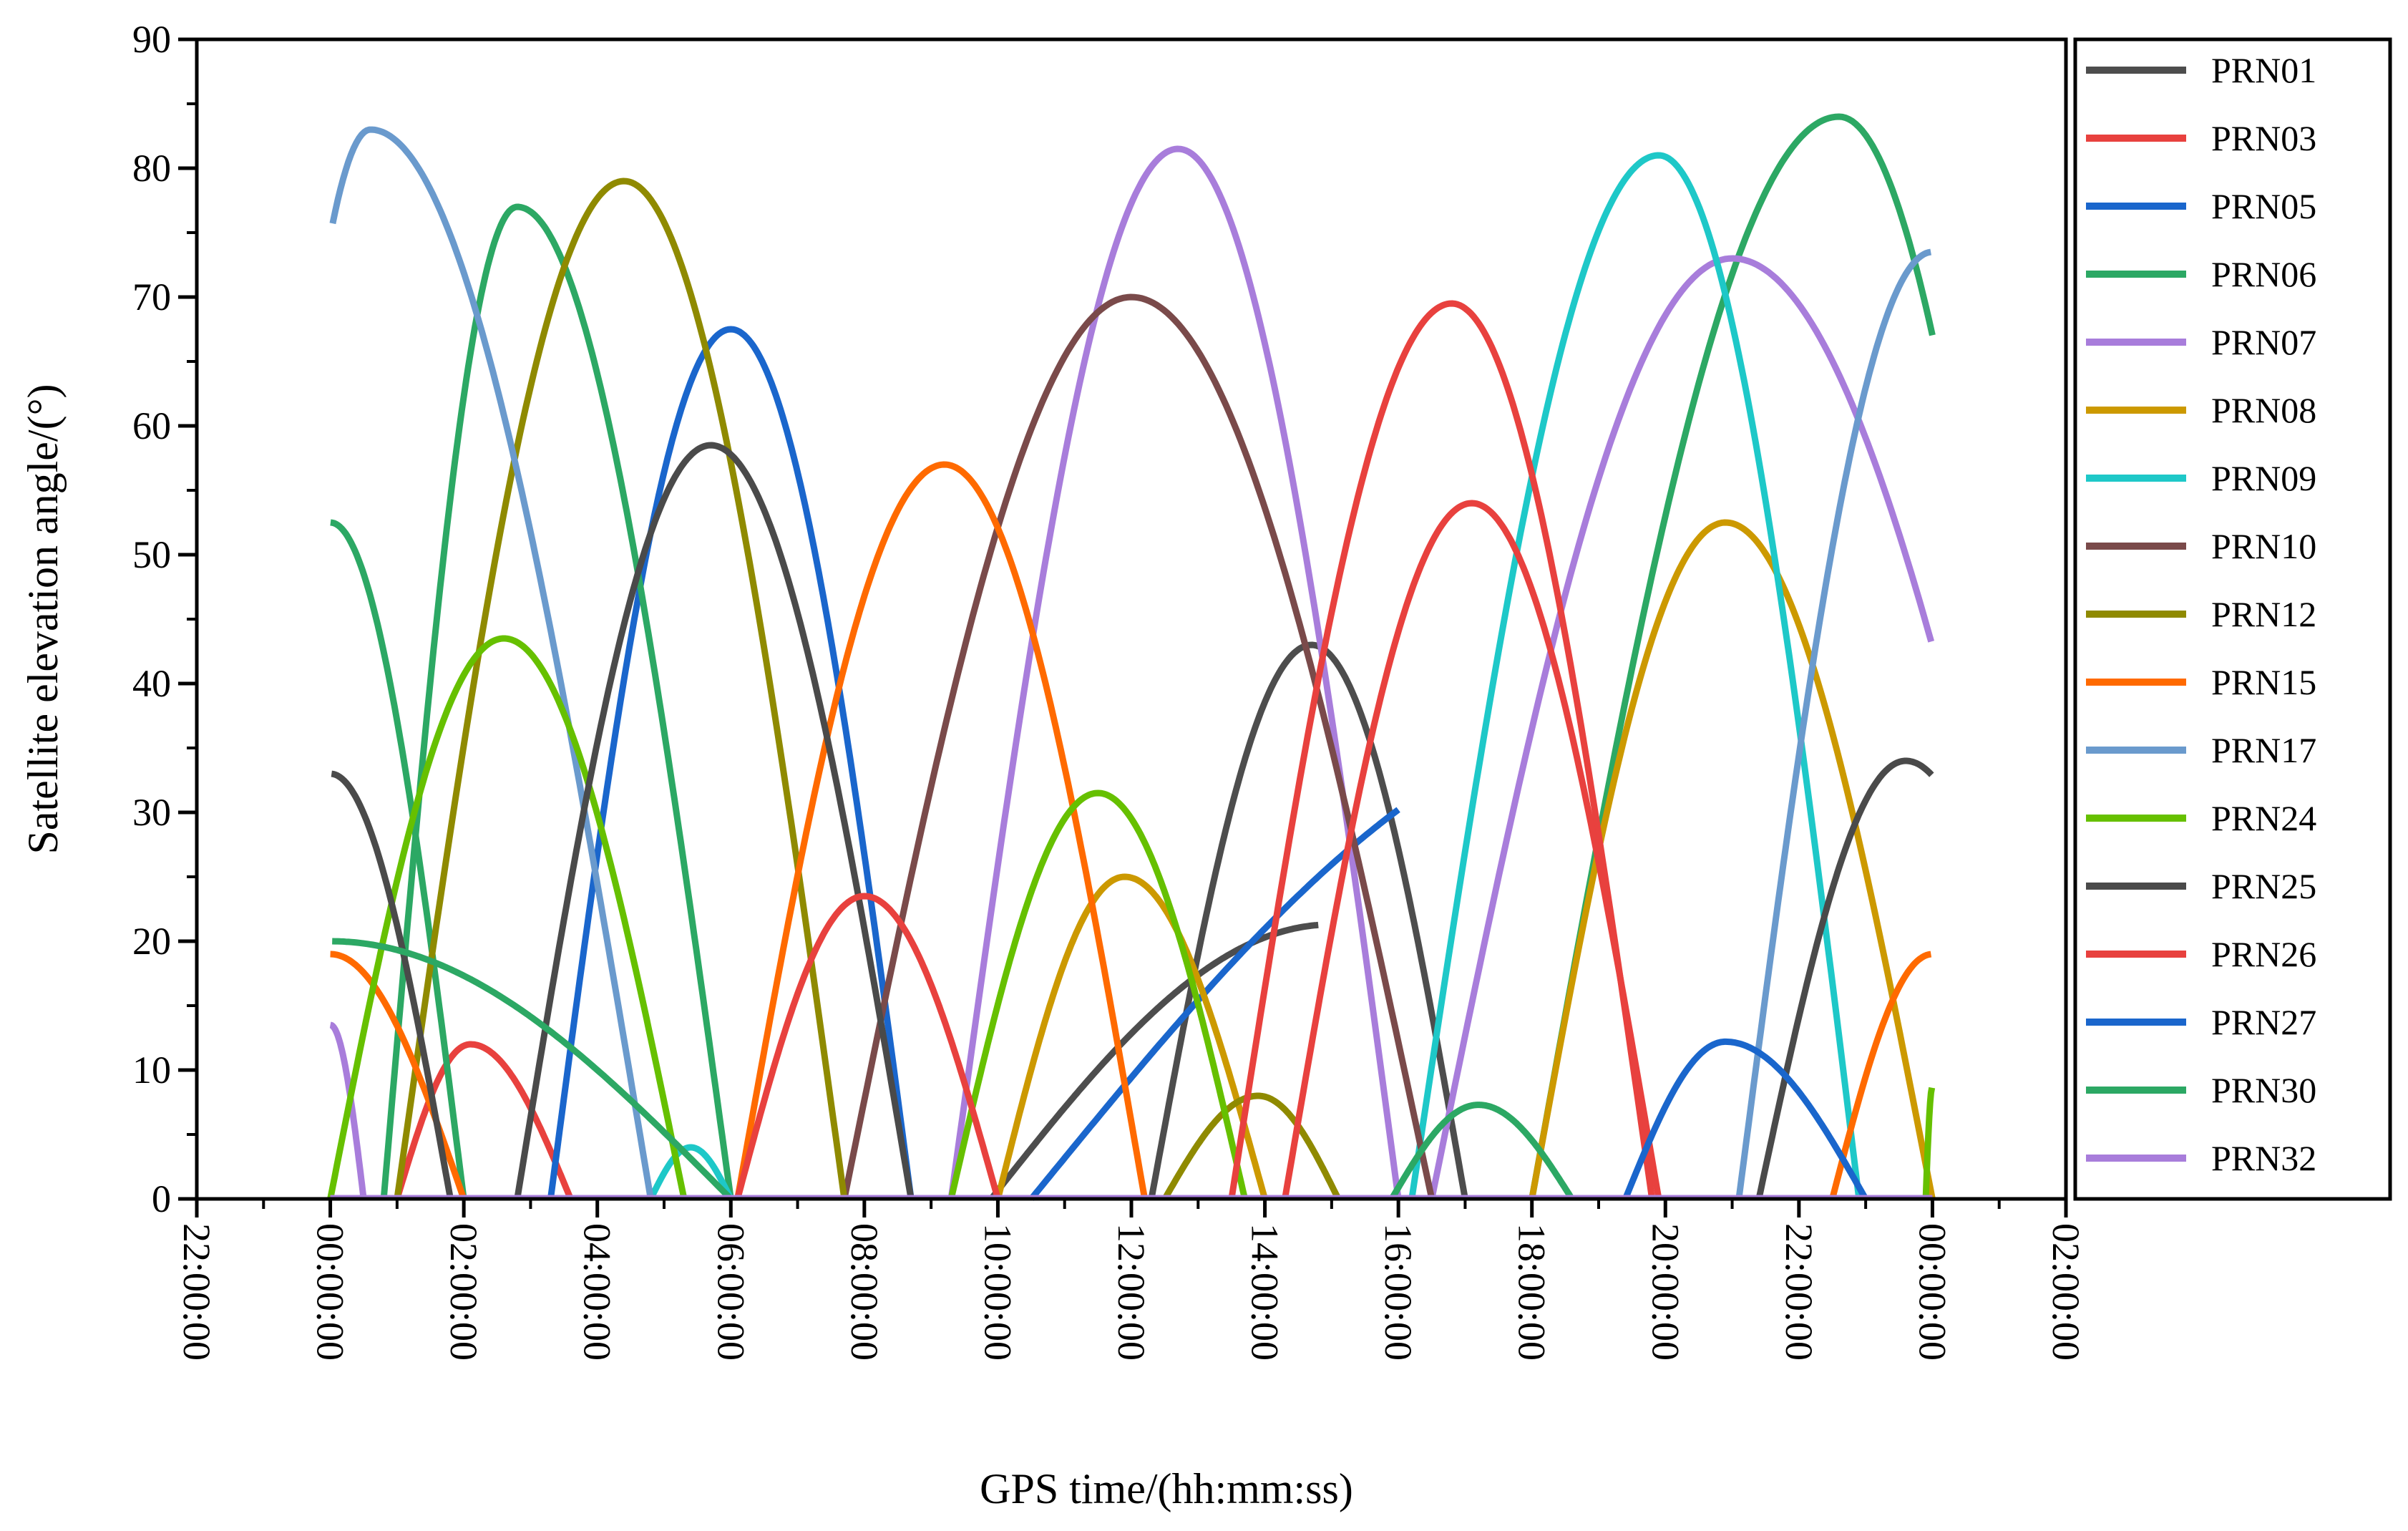 Image resolution: width=2408 pixels, height=1531 pixels. Describe the element at coordinates (1265, 1292) in the screenshot. I see `x-tick-label: 14:00:00` at that location.